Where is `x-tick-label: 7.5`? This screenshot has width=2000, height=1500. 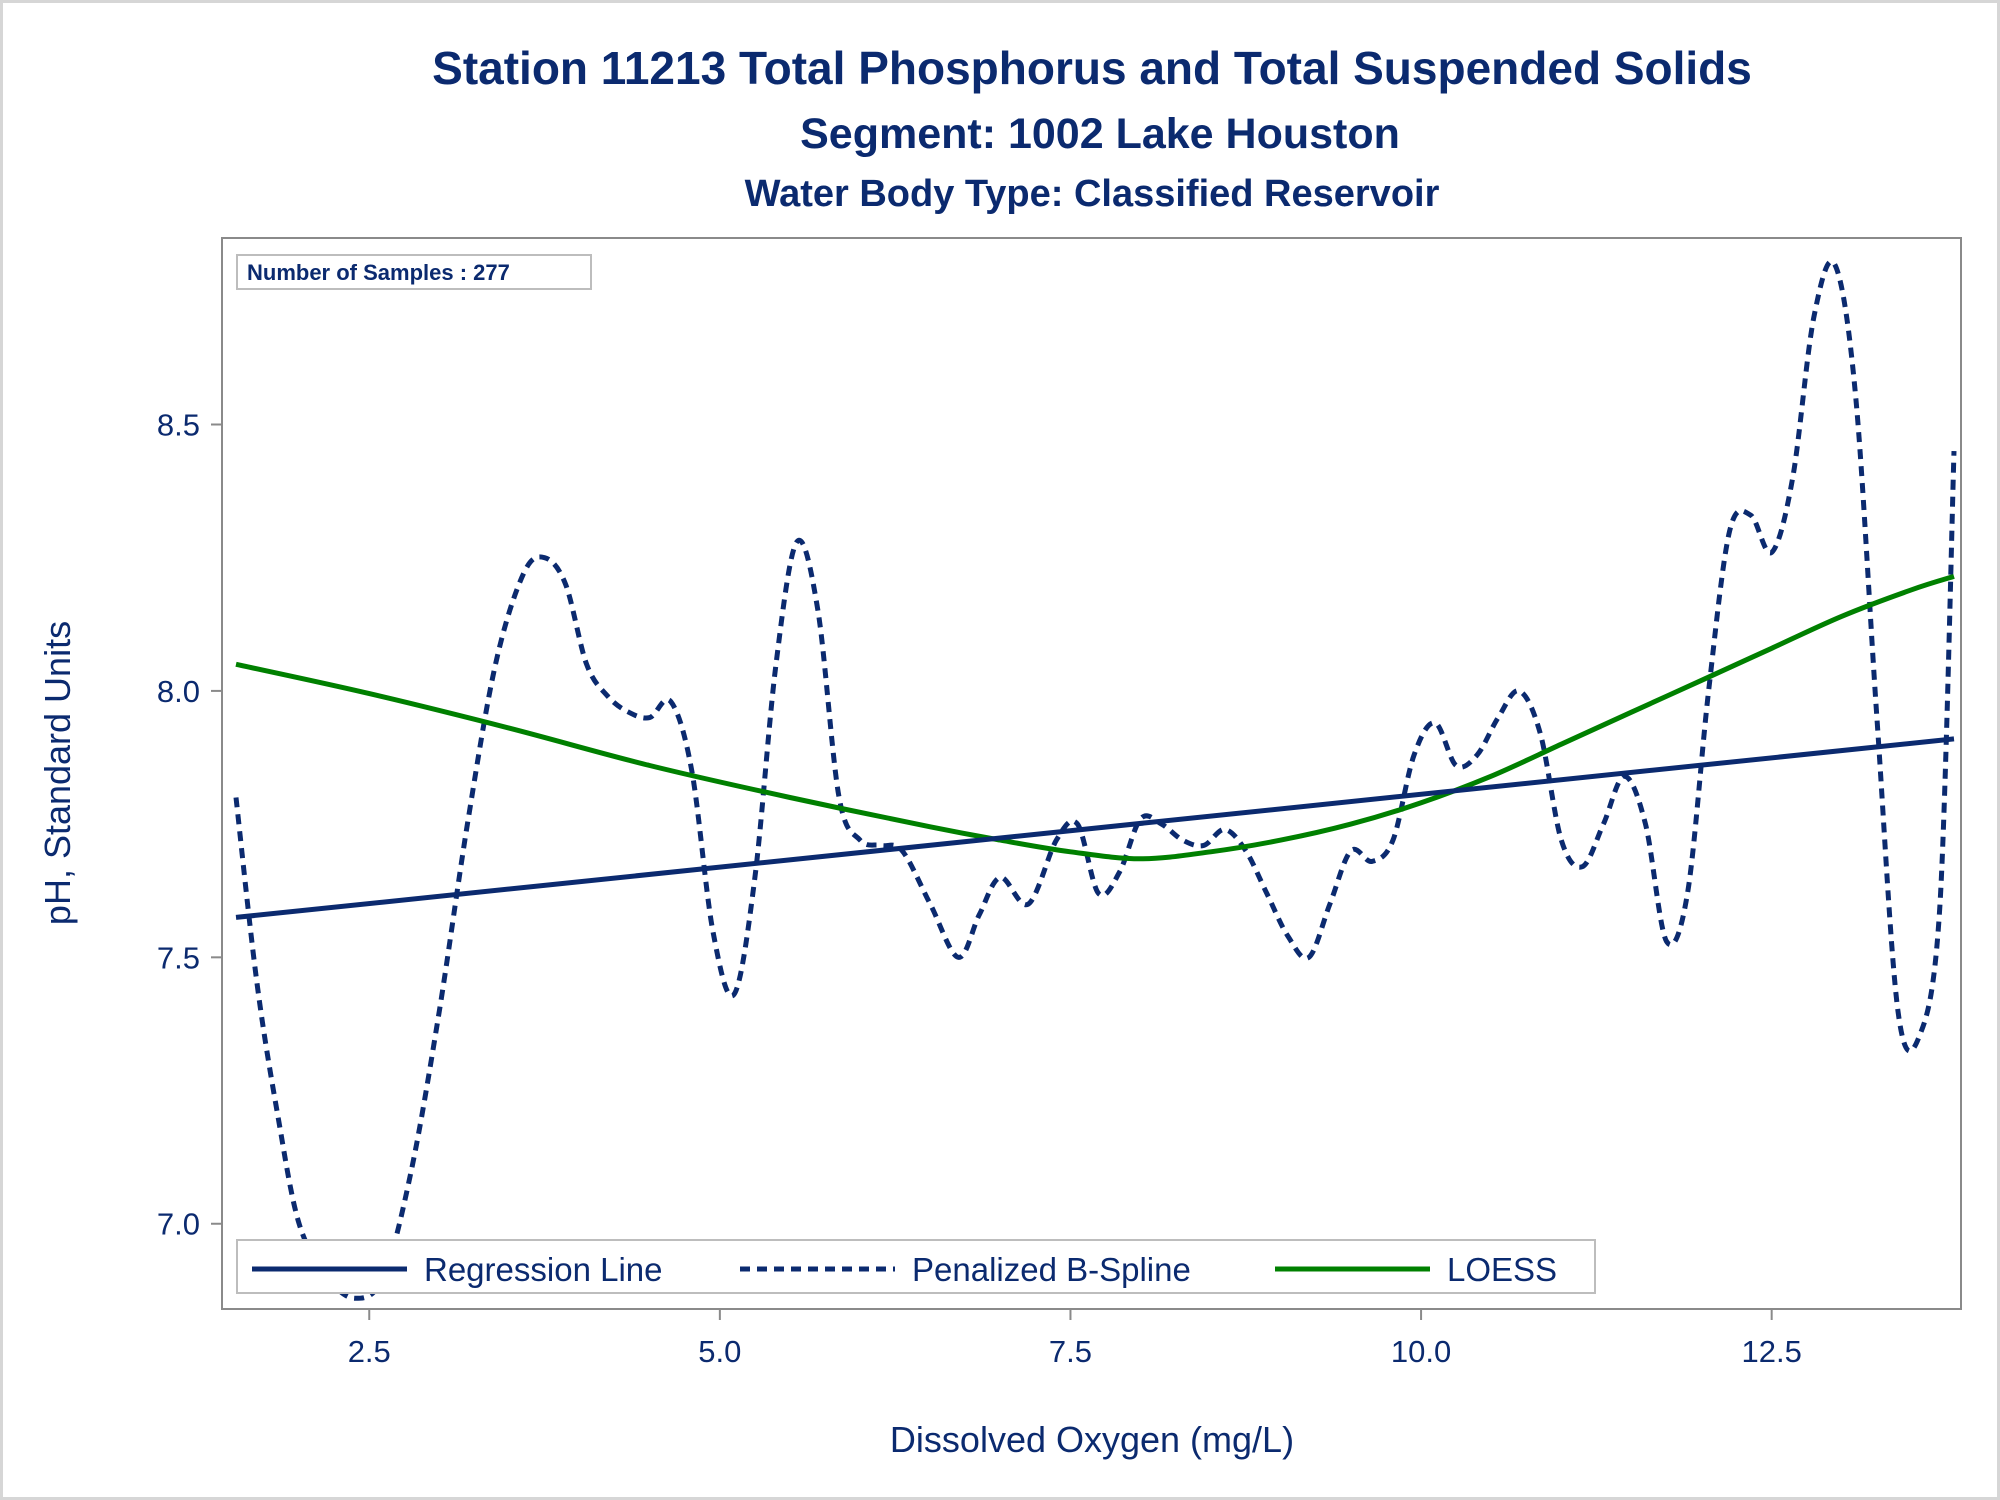
x-tick-label: 7.5 is located at coordinates (1070, 1351).